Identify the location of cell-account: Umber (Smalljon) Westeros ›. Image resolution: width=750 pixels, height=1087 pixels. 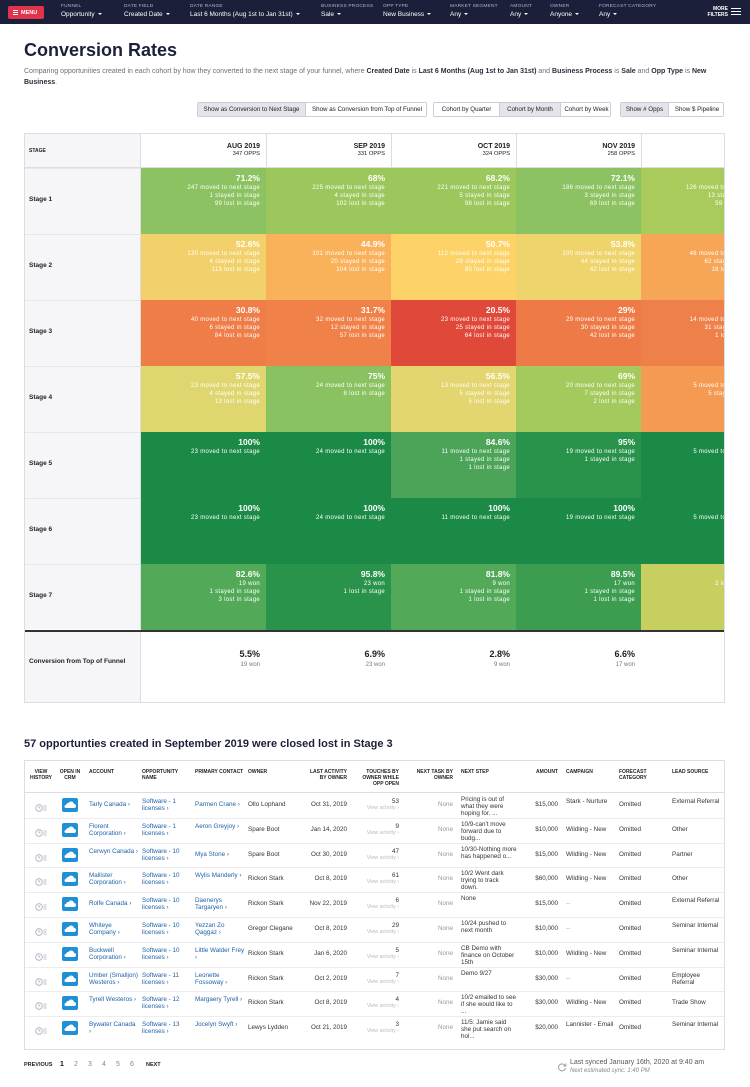
(113, 978).